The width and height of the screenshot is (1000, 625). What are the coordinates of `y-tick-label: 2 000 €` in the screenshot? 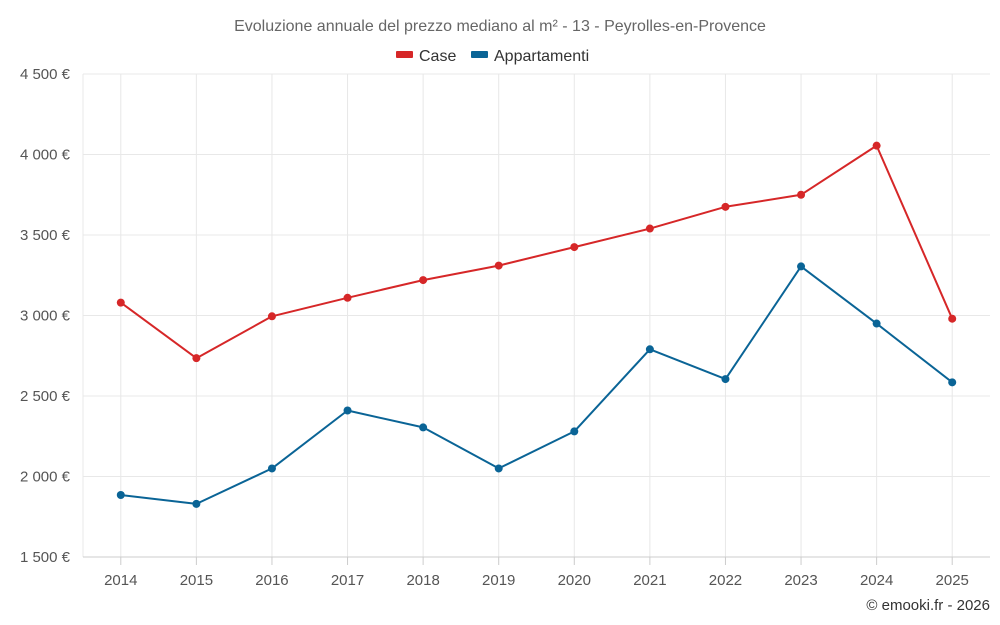 It's located at (45, 477).